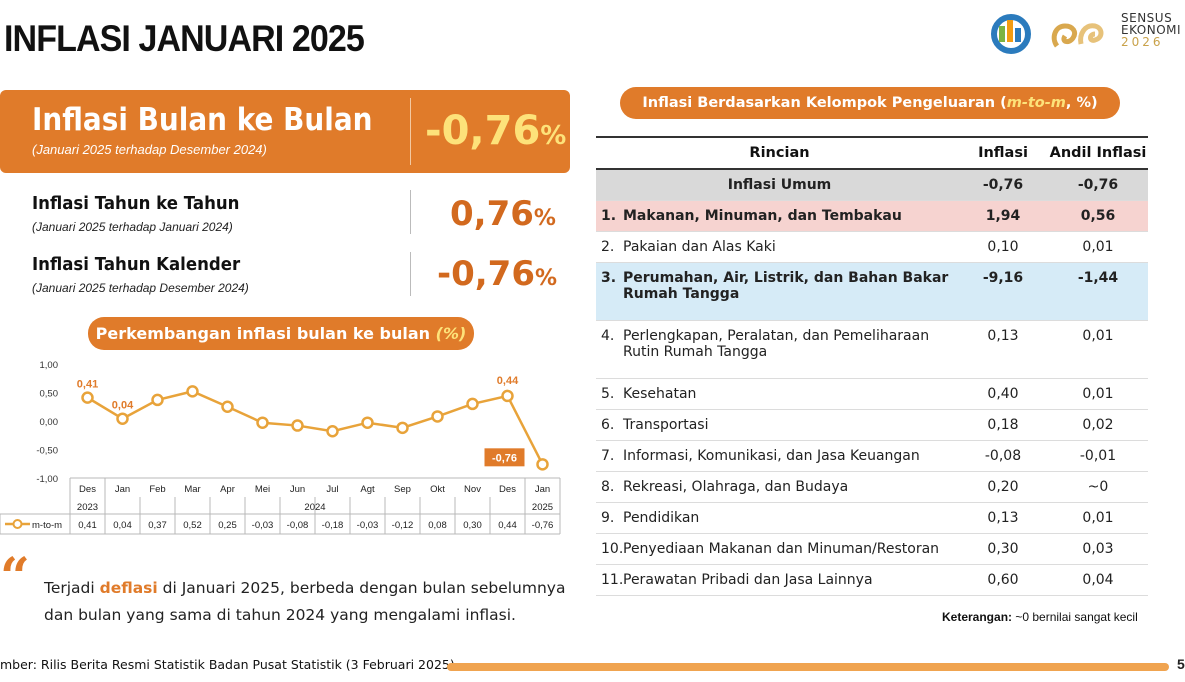 The height and width of the screenshot is (682, 1185). What do you see at coordinates (1098, 580) in the screenshot?
I see `row-andil: 0,04` at bounding box center [1098, 580].